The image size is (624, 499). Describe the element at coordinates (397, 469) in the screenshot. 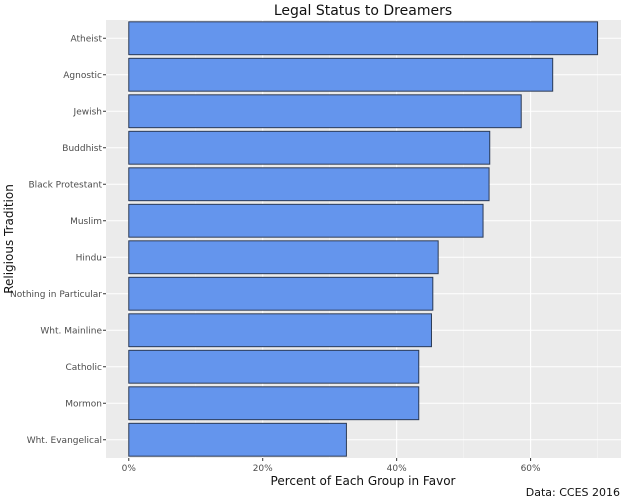

I see `x-tick-label: 40%` at that location.